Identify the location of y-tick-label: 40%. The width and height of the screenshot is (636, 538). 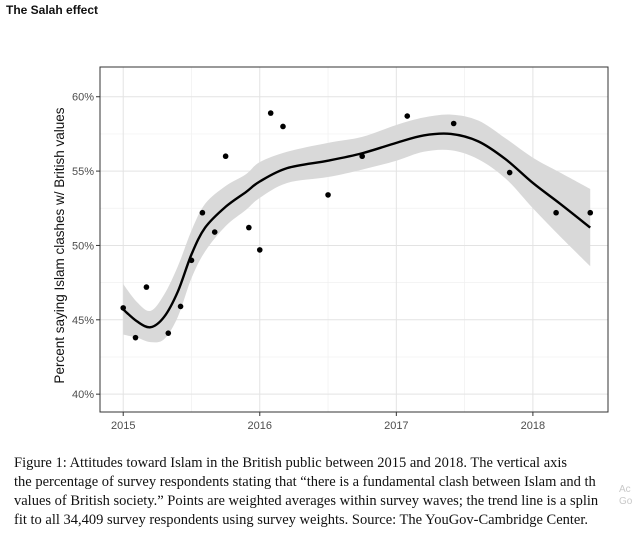
(83, 395).